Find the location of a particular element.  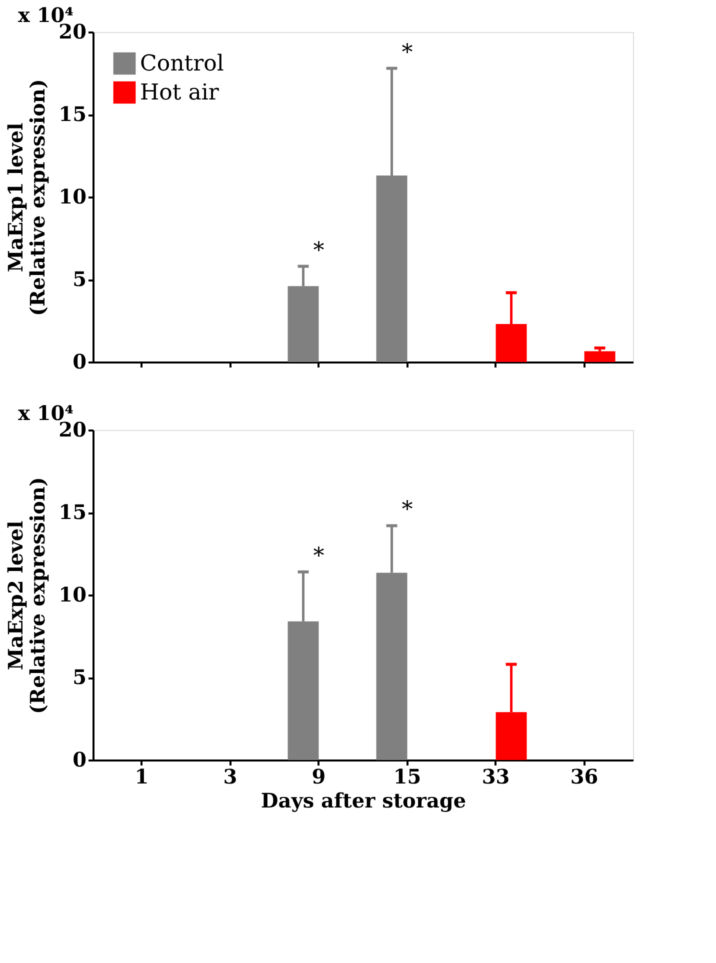

y-axis-title: MaExp2 level (Relative expression) is located at coordinates (27, 595).